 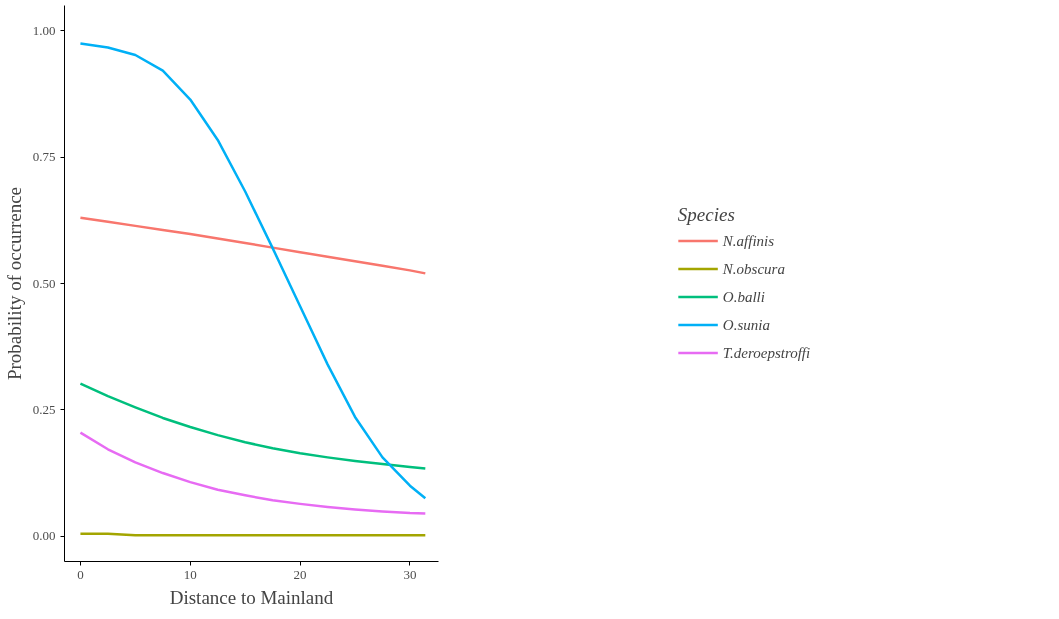 What do you see at coordinates (251, 597) in the screenshot?
I see `x-axis-title: Distance to Mainland` at bounding box center [251, 597].